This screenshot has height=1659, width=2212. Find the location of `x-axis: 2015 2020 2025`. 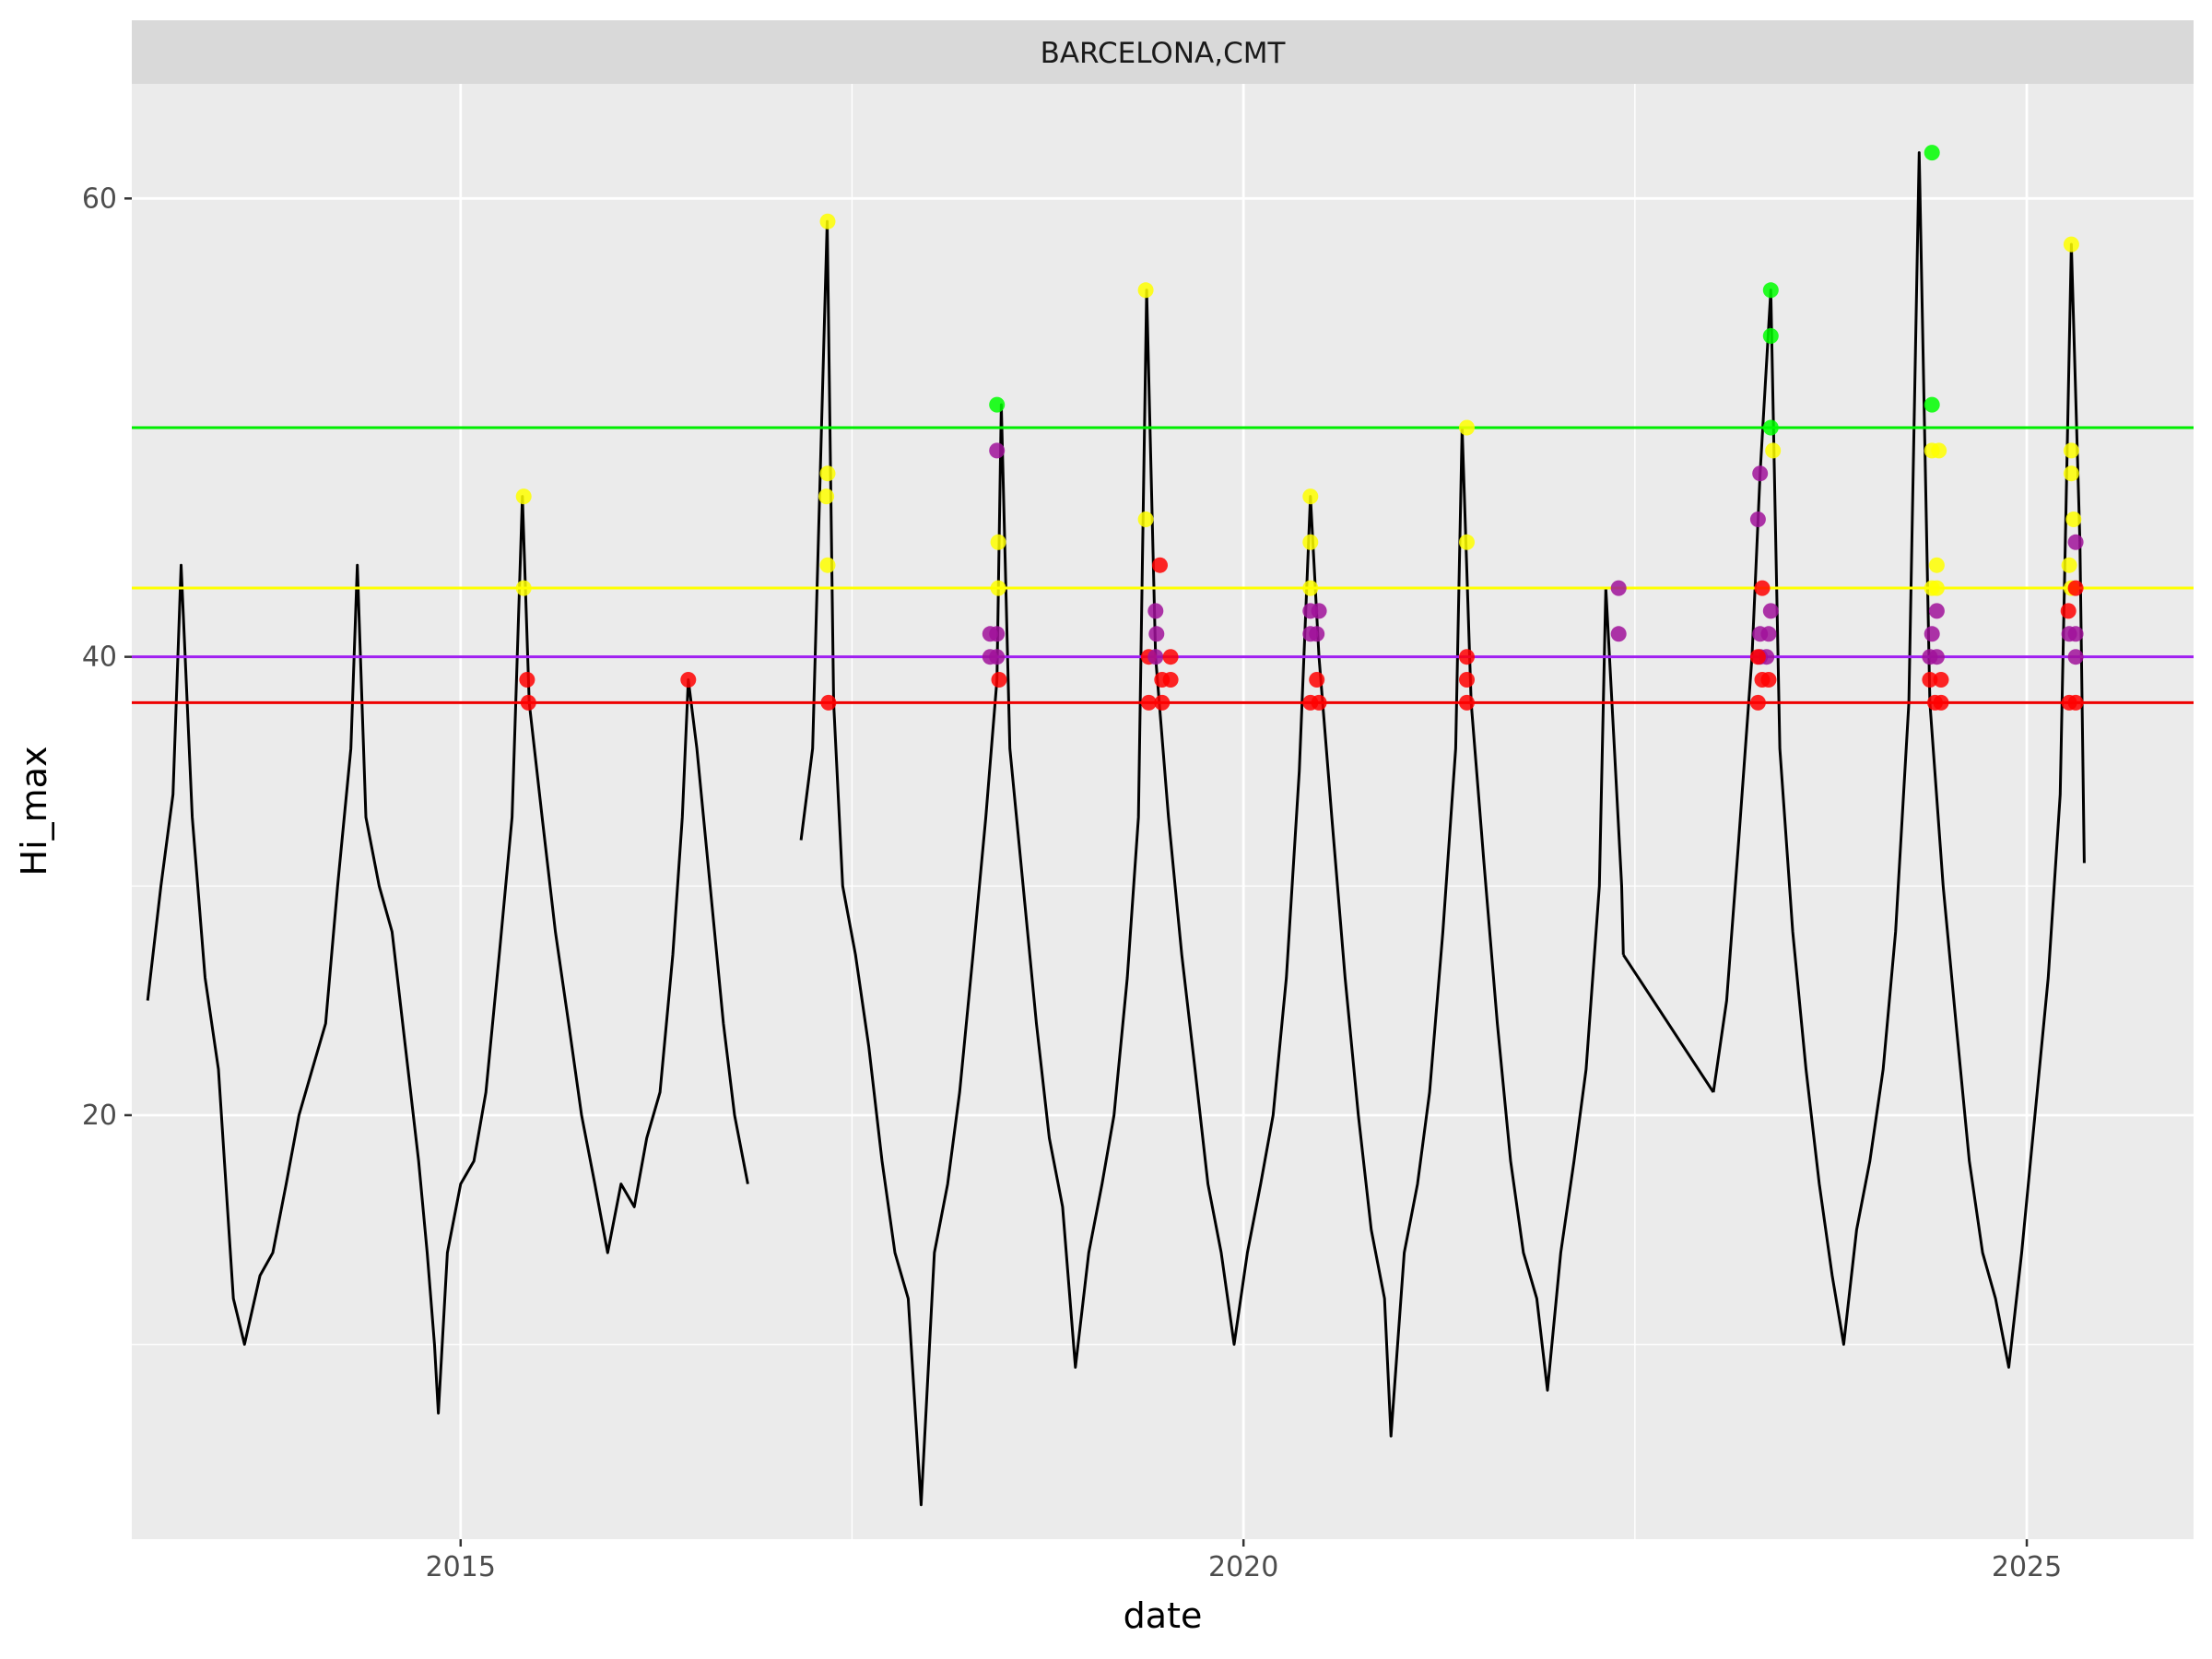

x-axis: 2015 2020 2025 is located at coordinates (1244, 1561).